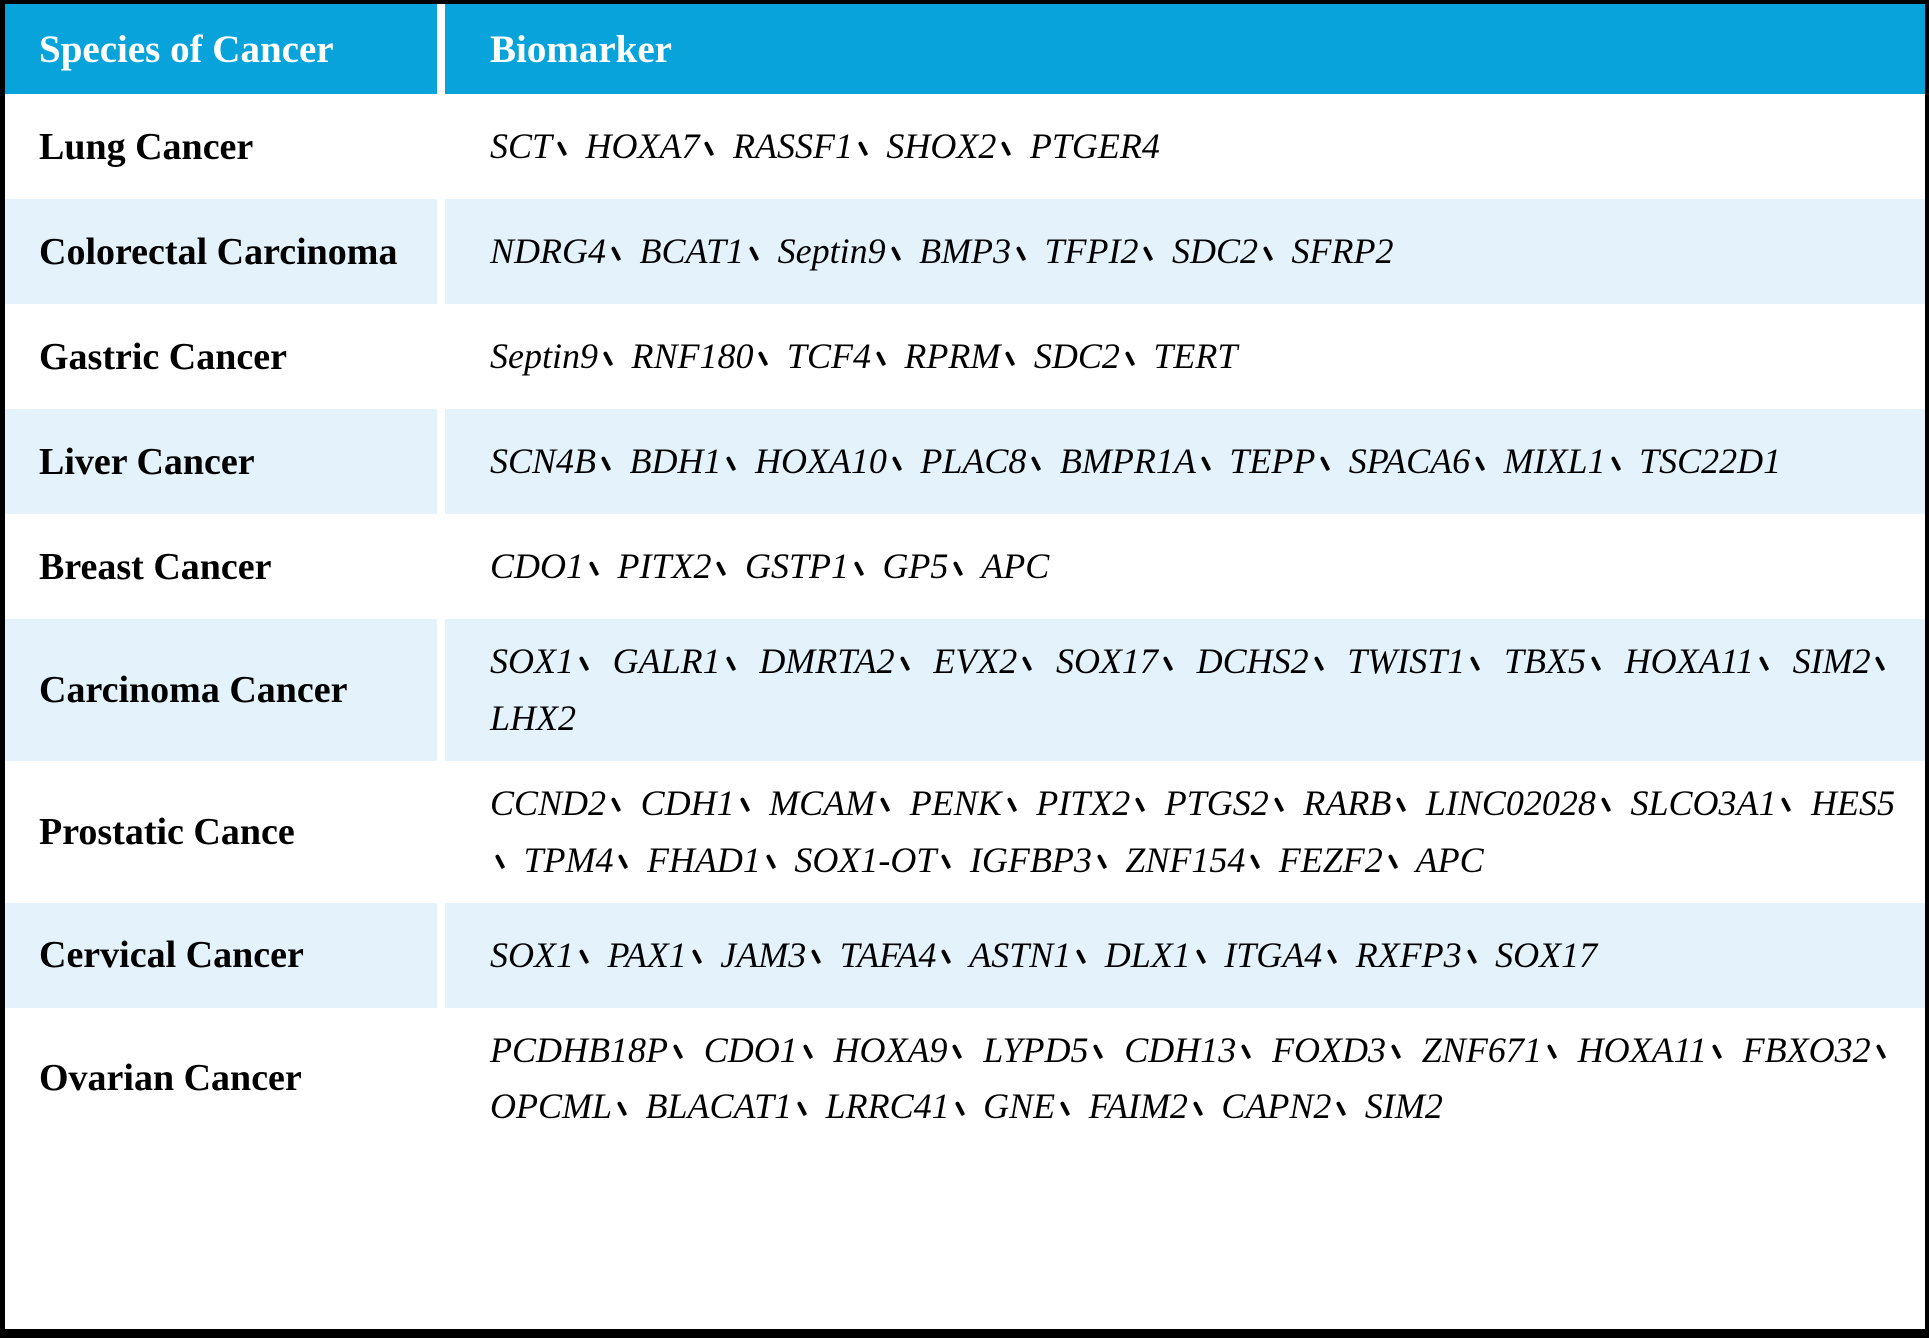  Describe the element at coordinates (1019, 1106) in the screenshot. I see `biomarker-gene: GNE` at that location.